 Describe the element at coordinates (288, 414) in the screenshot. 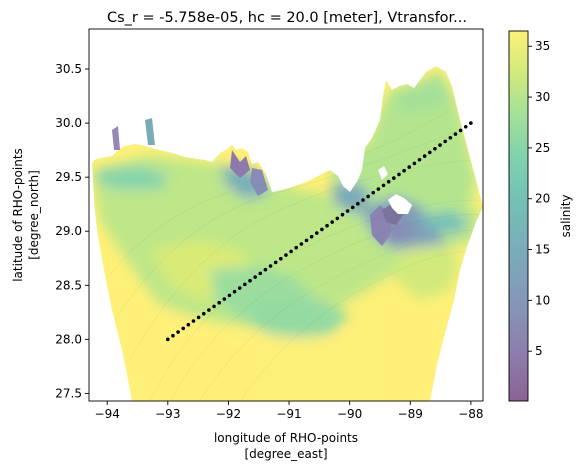

I see `x-tick-label: −91` at that location.